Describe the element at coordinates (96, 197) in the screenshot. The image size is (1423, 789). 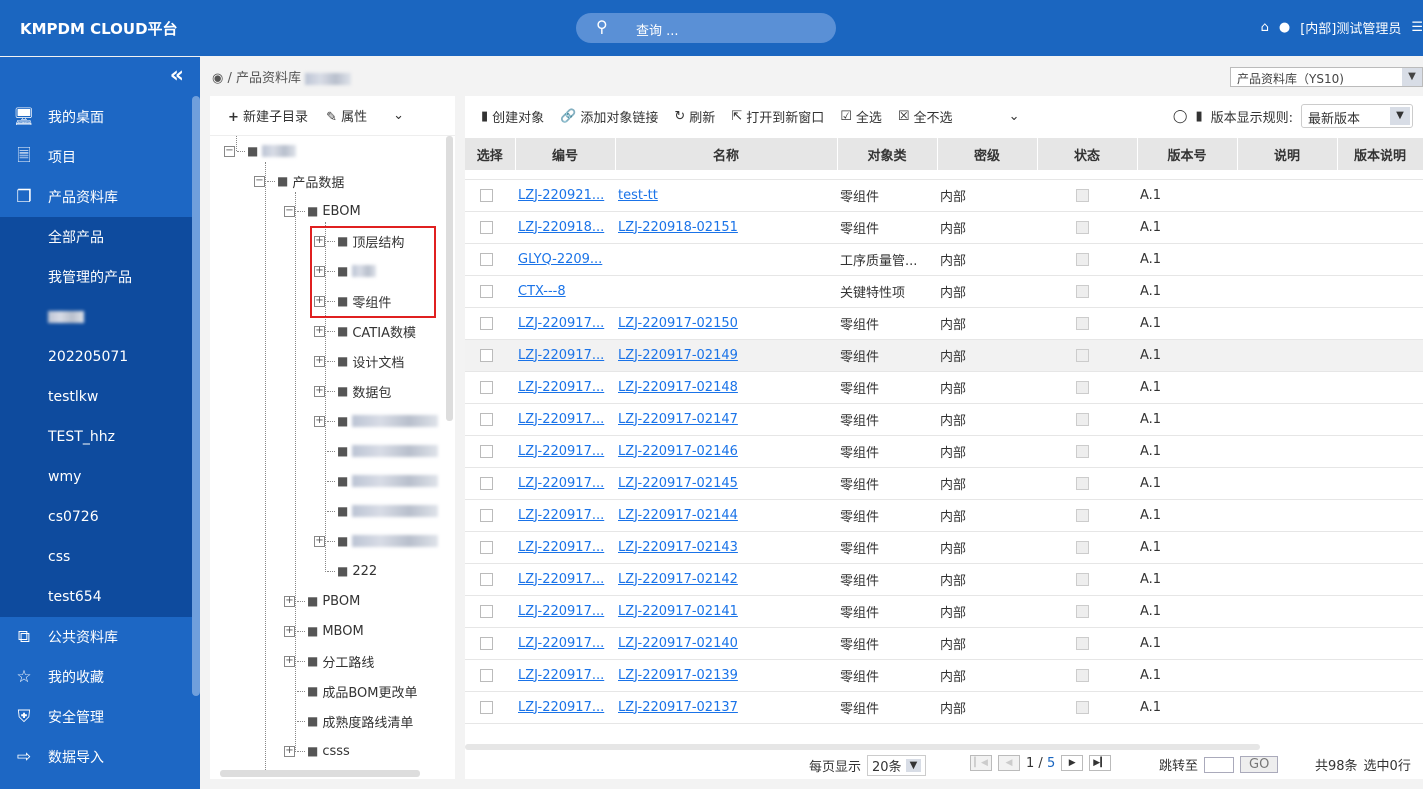
I see `sidebar-item: ❐ 产品资料库` at that location.